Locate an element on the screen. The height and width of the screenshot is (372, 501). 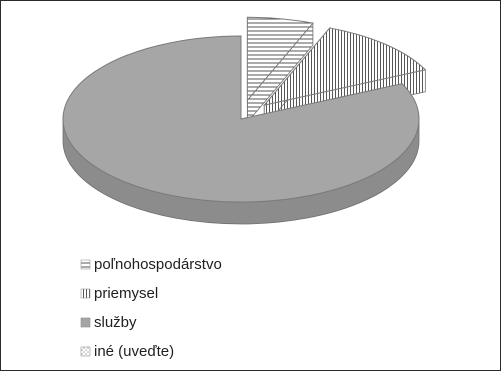
legend-item-ine-uvedte: iné (uveďte) is located at coordinates (127, 351).